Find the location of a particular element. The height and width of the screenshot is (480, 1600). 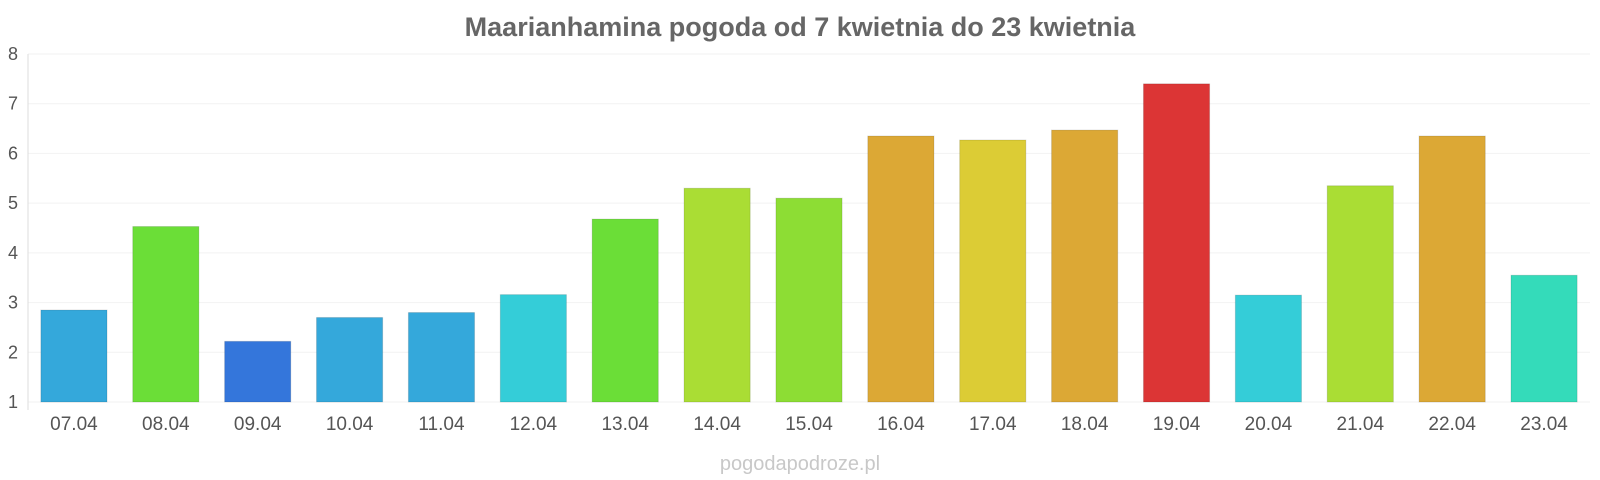

bar-16.04 is located at coordinates (901, 269).